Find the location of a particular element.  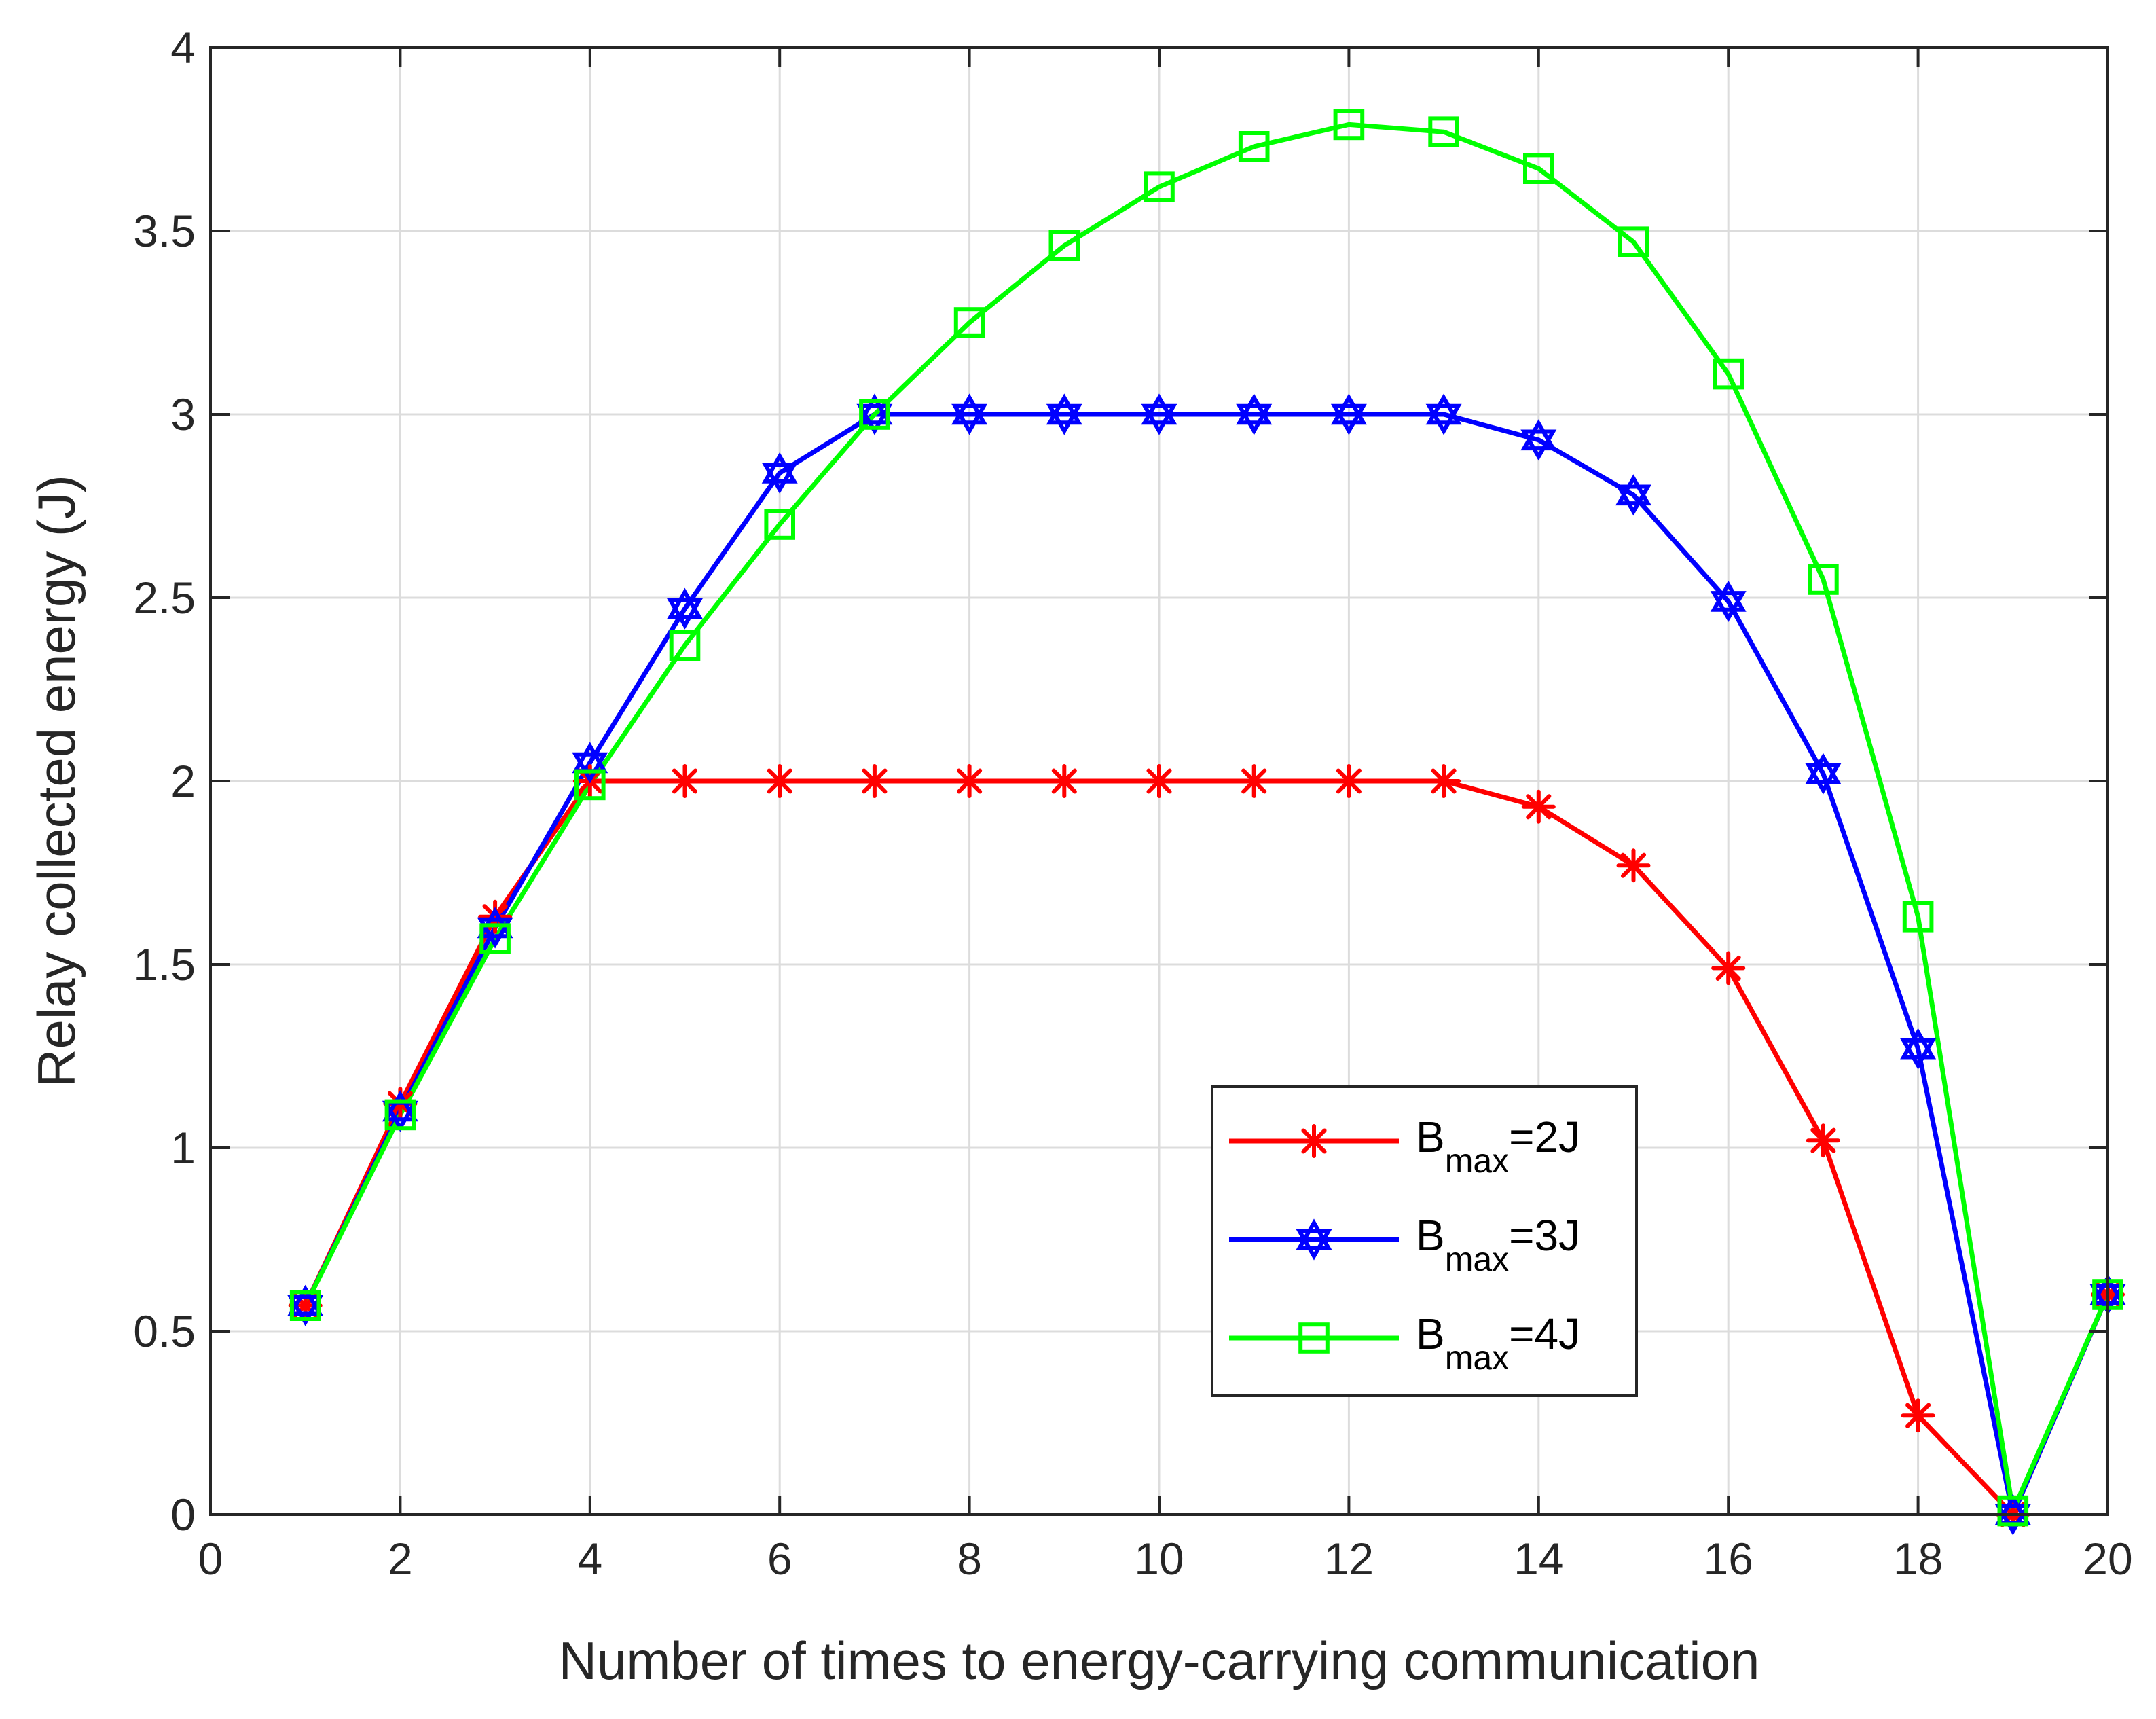

y-tick-label: 1.5 is located at coordinates (164, 964).